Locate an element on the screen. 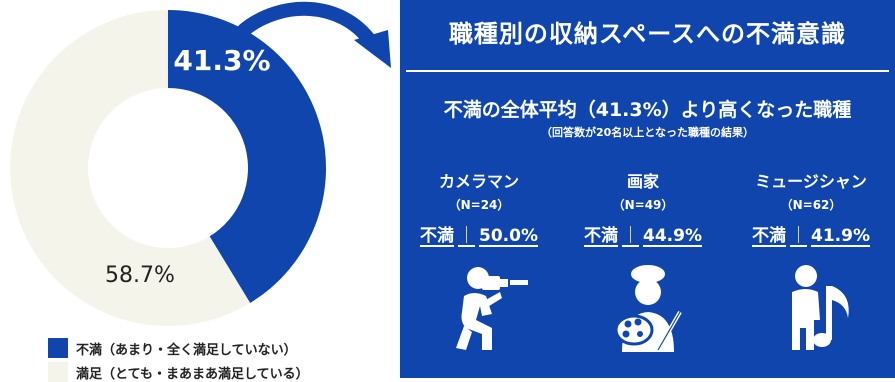 This screenshot has width=895, height=382. title-divider is located at coordinates (647, 71).